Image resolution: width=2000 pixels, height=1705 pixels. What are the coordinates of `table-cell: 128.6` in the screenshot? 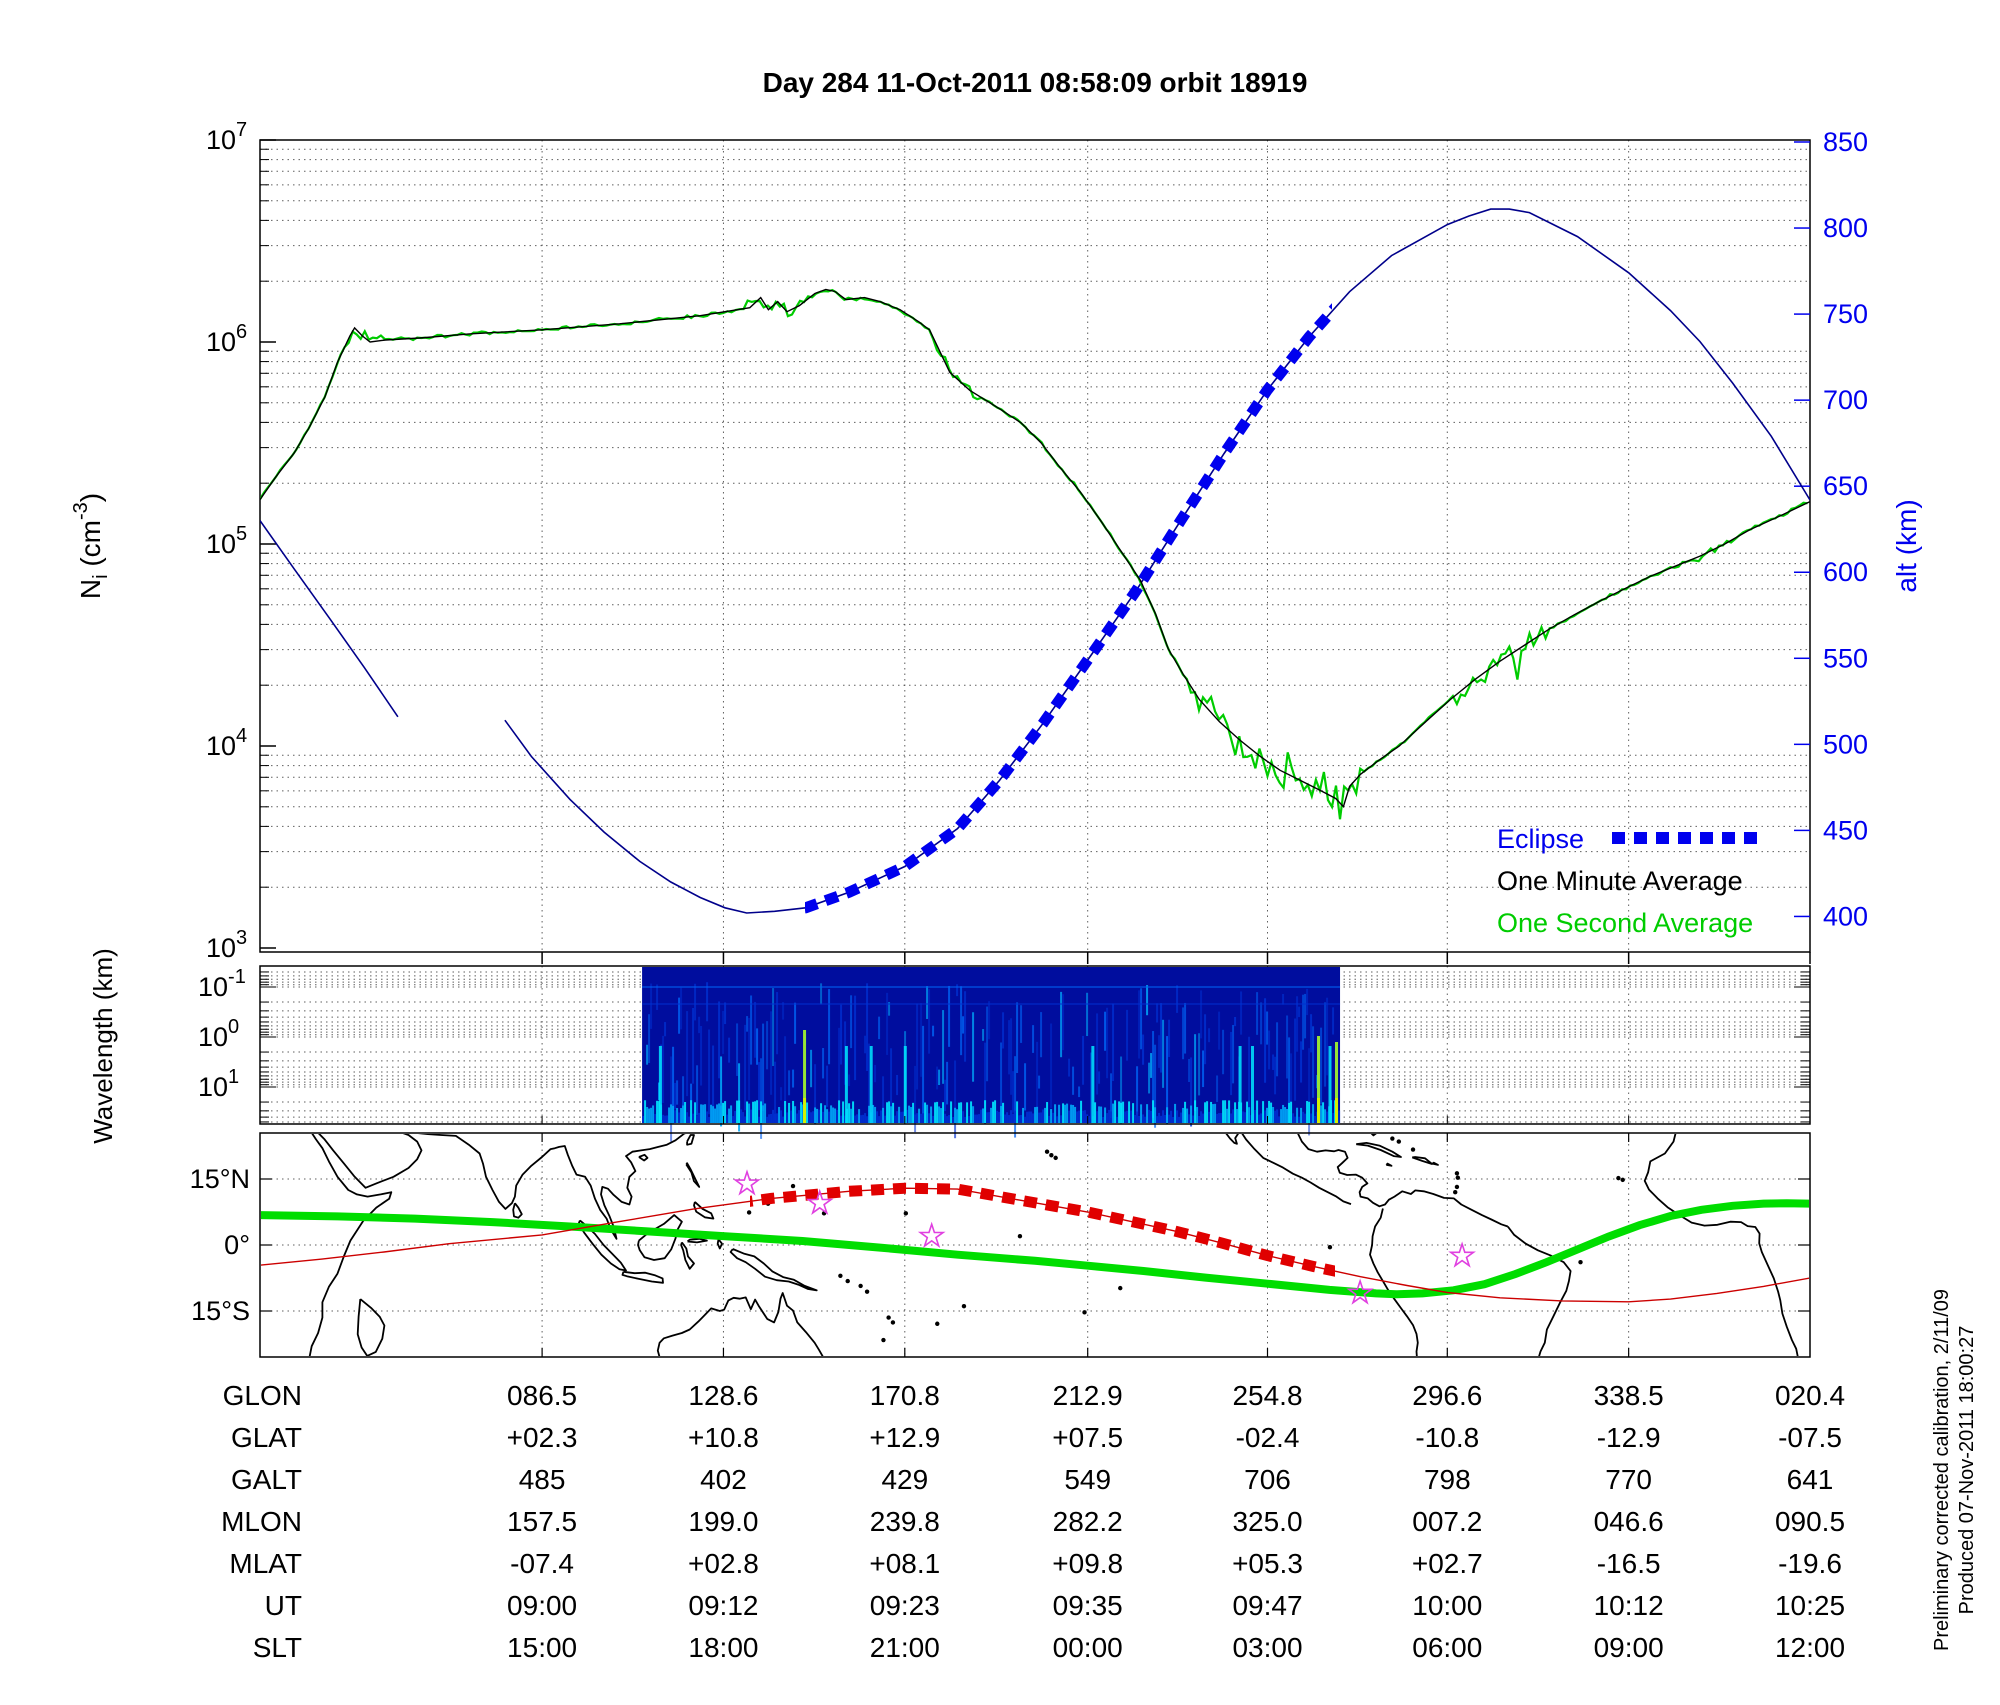 It's located at (723, 1395).